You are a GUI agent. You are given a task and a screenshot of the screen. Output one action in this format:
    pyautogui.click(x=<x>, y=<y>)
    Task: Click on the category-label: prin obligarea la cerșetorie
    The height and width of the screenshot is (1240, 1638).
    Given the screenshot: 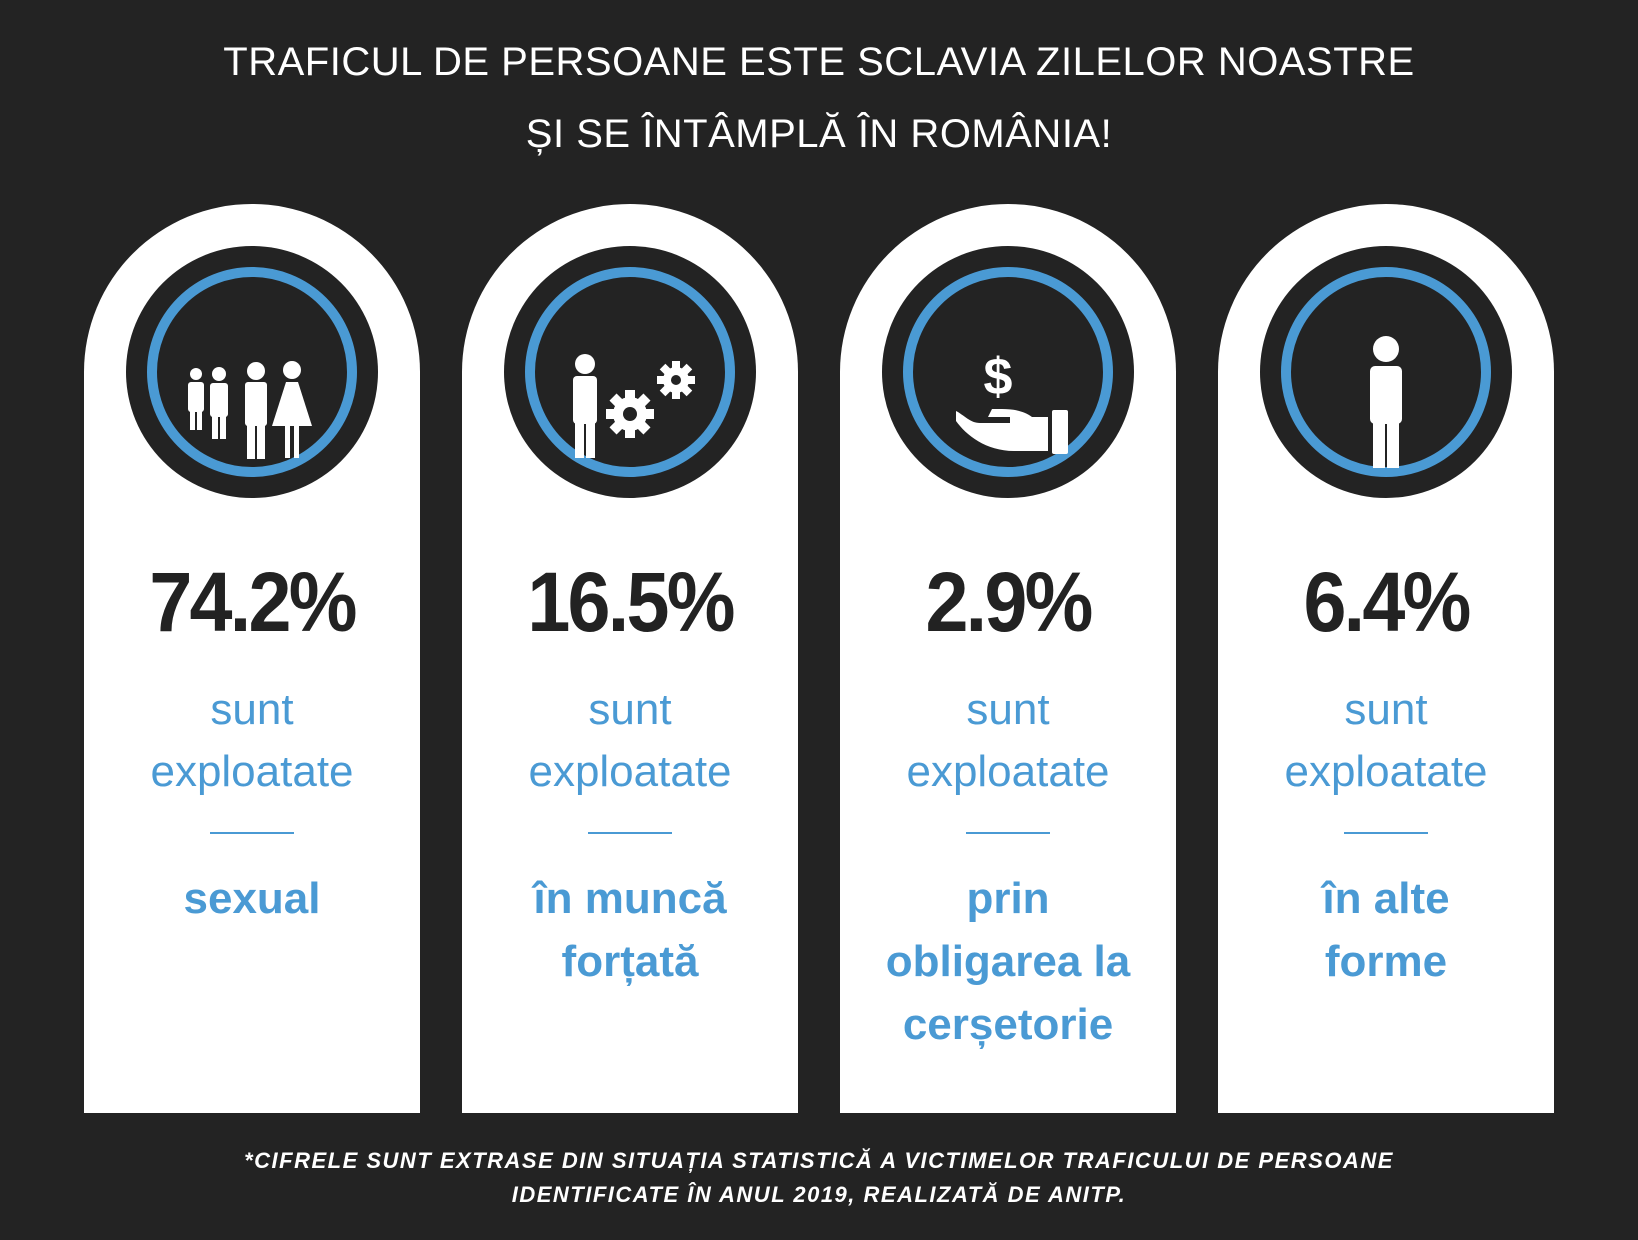 What is the action you would take?
    pyautogui.click(x=1008, y=961)
    